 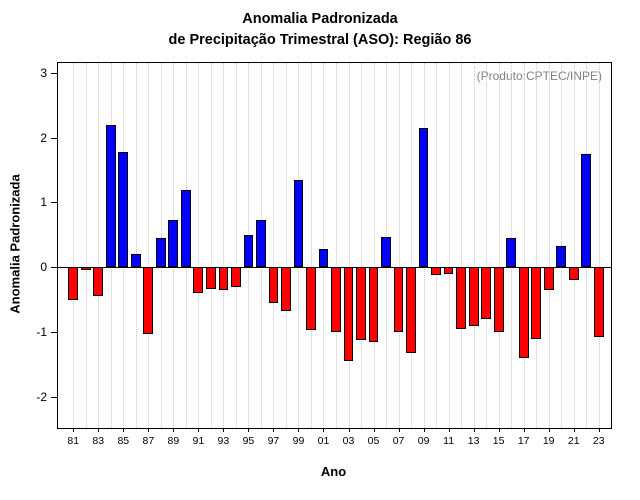 I want to click on x-axis-tick-label: 17, so click(x=523, y=441).